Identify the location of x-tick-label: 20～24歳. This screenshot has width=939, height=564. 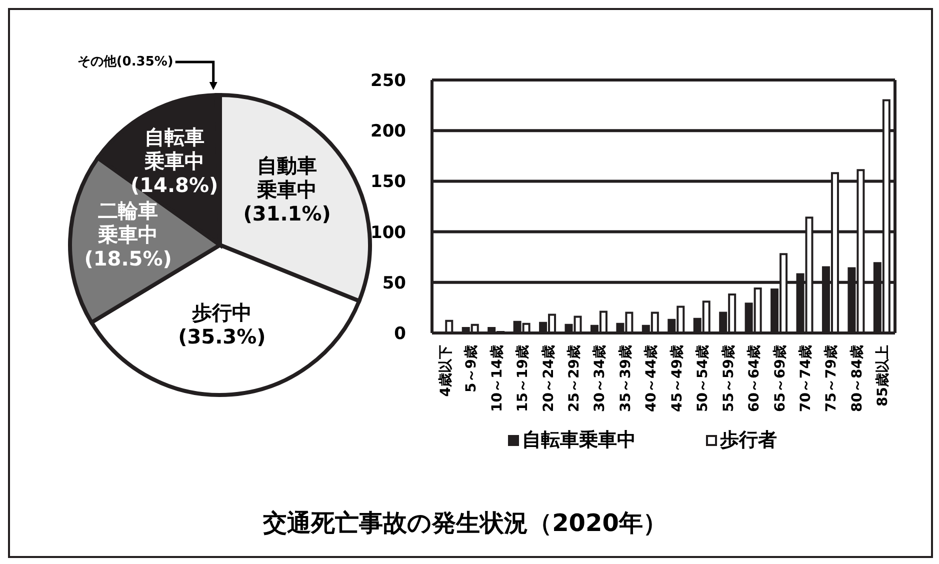
(548, 378).